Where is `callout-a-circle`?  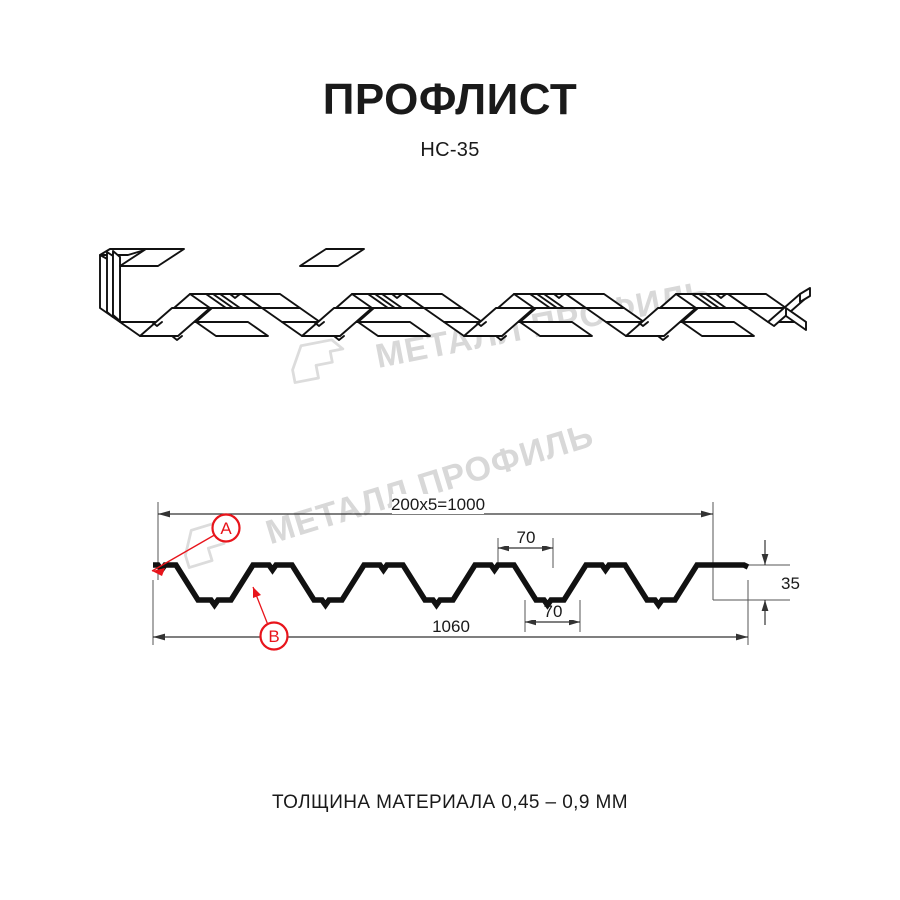
callout-a-circle is located at coordinates (226, 528).